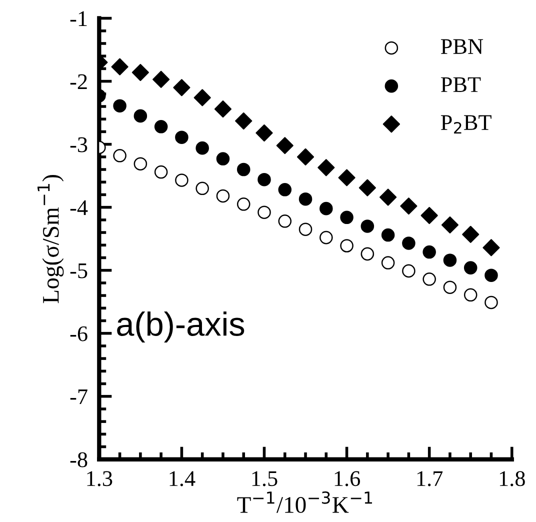 This screenshot has width=536, height=522. I want to click on legend-label: PBT, so click(460, 84).